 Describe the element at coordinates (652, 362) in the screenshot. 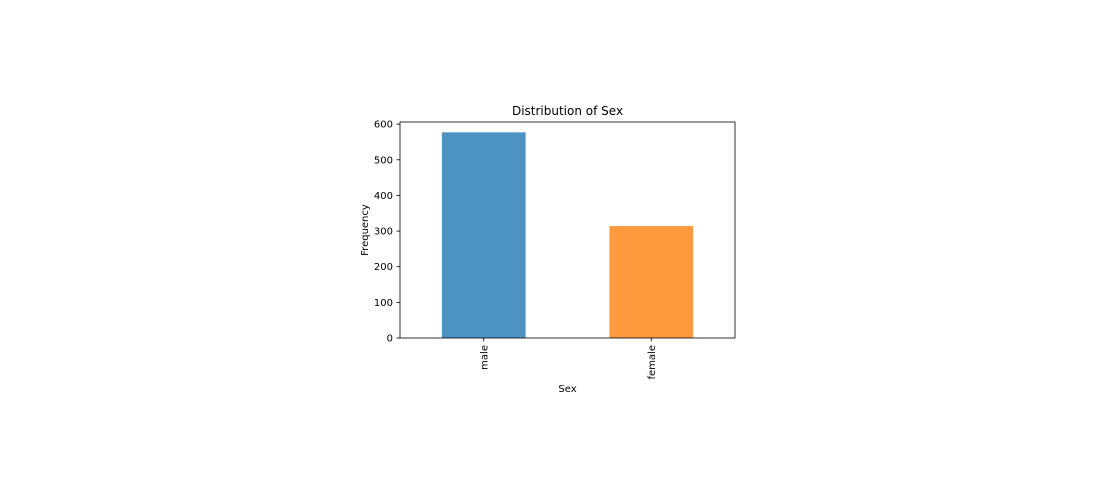

I see `x-tick-label: female` at that location.